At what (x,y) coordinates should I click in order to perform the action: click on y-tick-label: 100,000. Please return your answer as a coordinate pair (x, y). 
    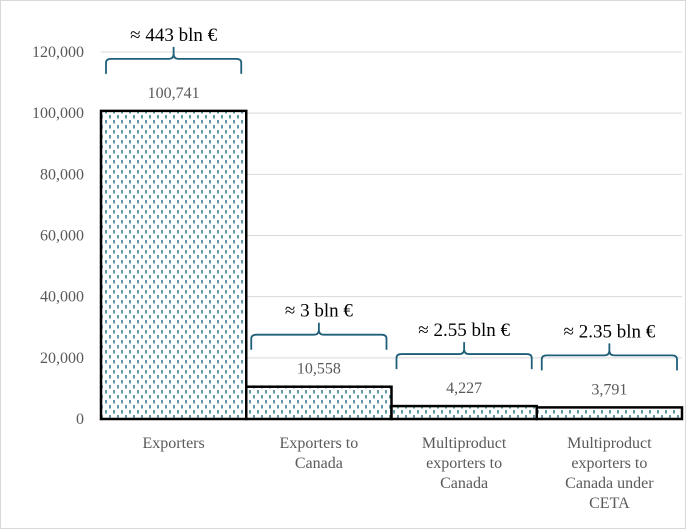
    Looking at the image, I should click on (58, 113).